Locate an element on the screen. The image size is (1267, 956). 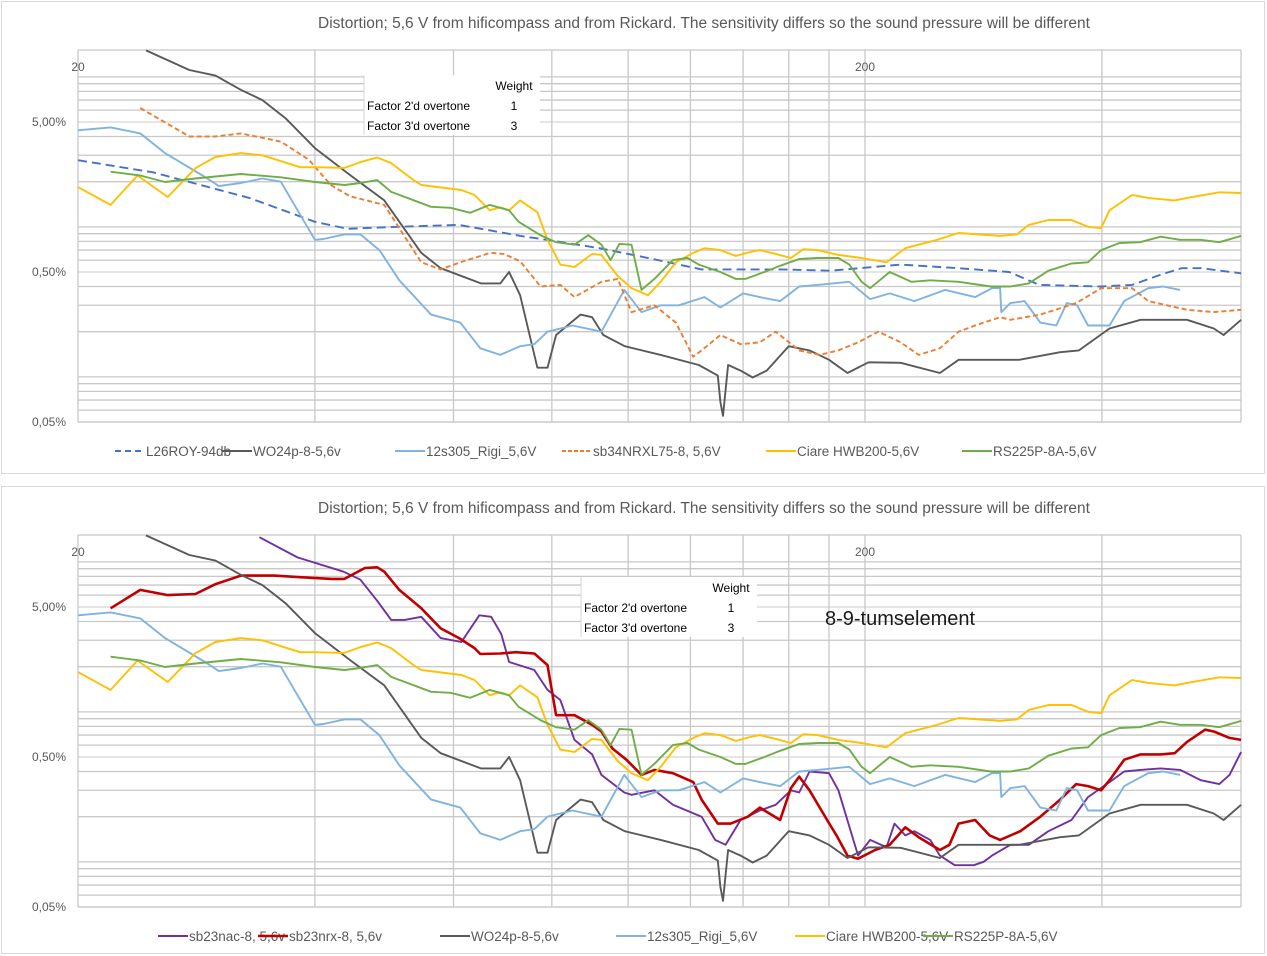
legend-item: L26ROY-94db is located at coordinates (173, 451).